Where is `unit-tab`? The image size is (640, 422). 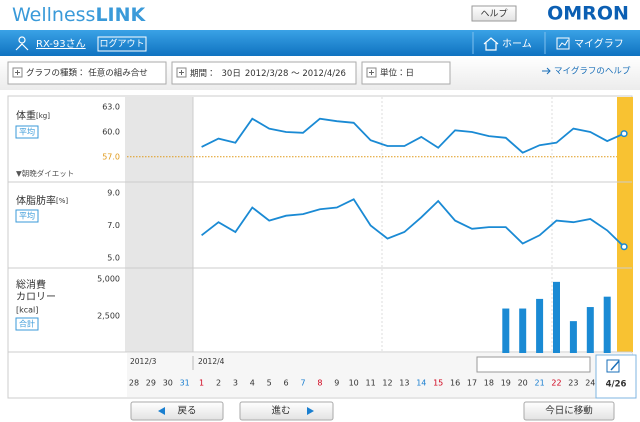
unit-tab is located at coordinates (406, 73).